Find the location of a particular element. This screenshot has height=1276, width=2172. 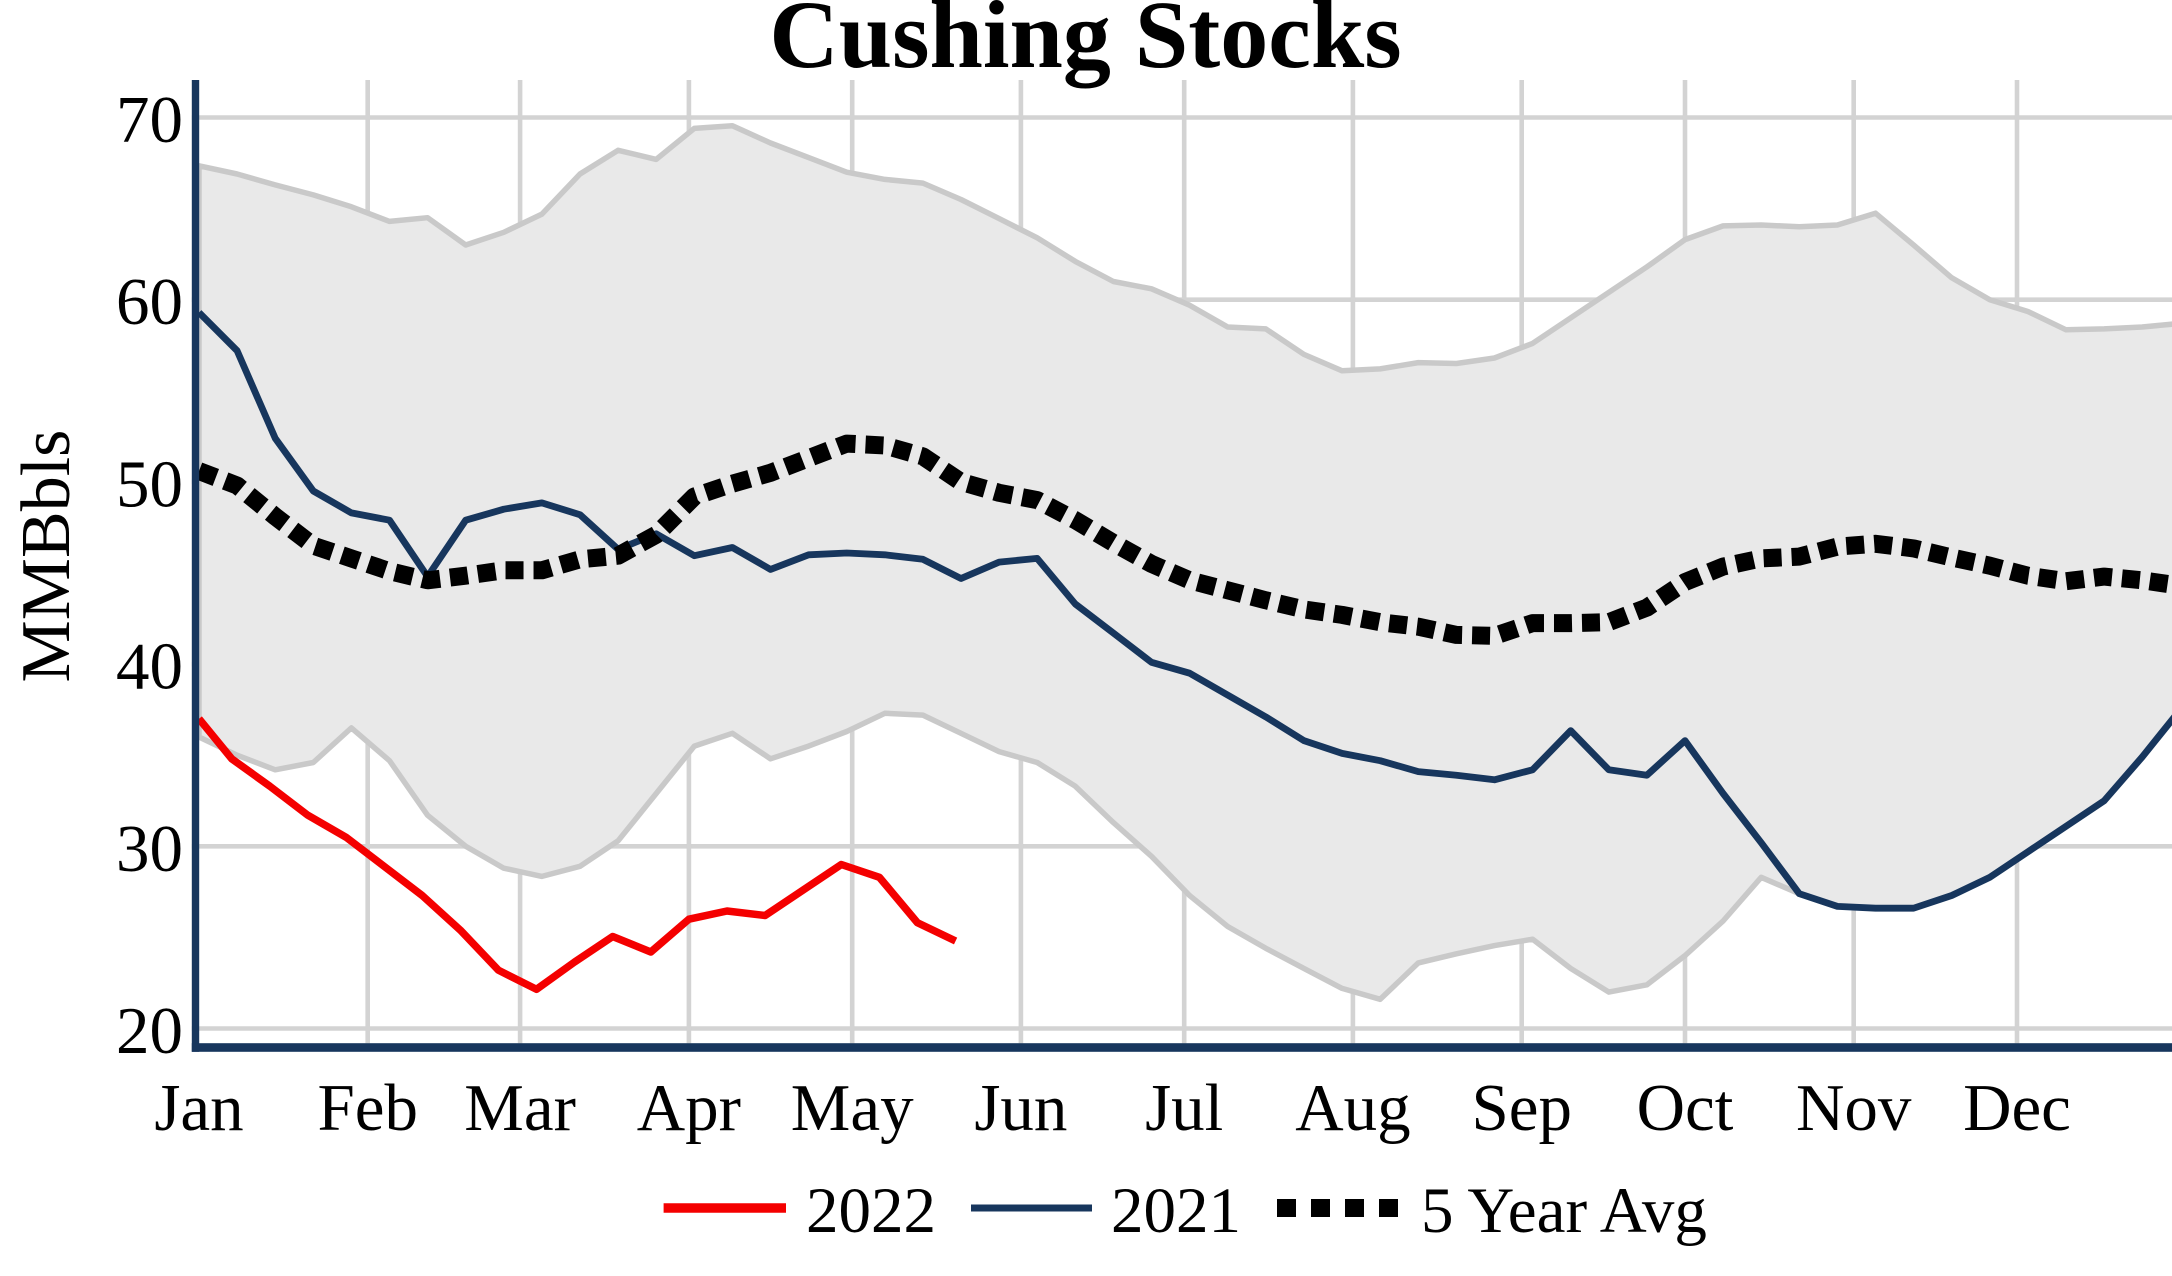

svg-text: 5 Year Avg is located at coordinates (1564, 1211).